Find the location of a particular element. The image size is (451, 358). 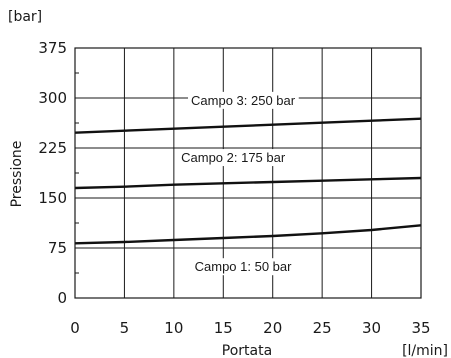

y-unit-label: [bar] is located at coordinates (25, 17).